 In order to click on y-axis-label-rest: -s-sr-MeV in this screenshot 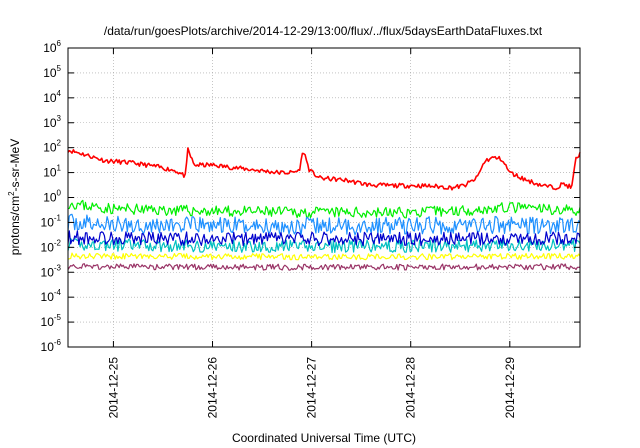, I will do `click(15, 165)`.